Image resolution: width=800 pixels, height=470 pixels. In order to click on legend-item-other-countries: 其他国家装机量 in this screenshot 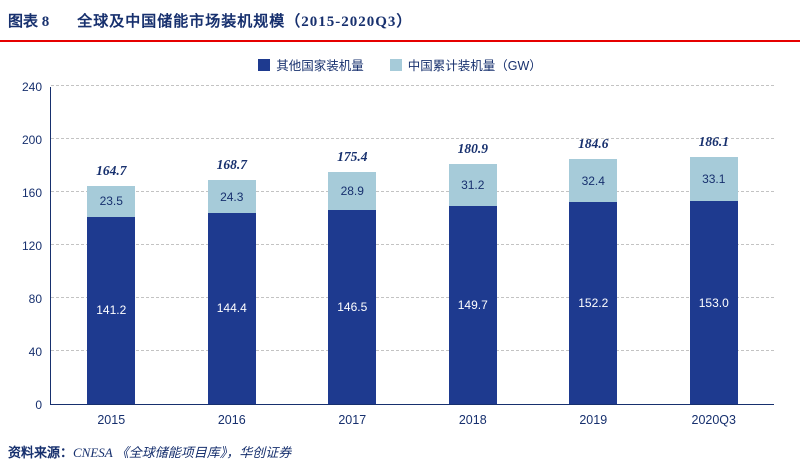, I will do `click(311, 64)`.